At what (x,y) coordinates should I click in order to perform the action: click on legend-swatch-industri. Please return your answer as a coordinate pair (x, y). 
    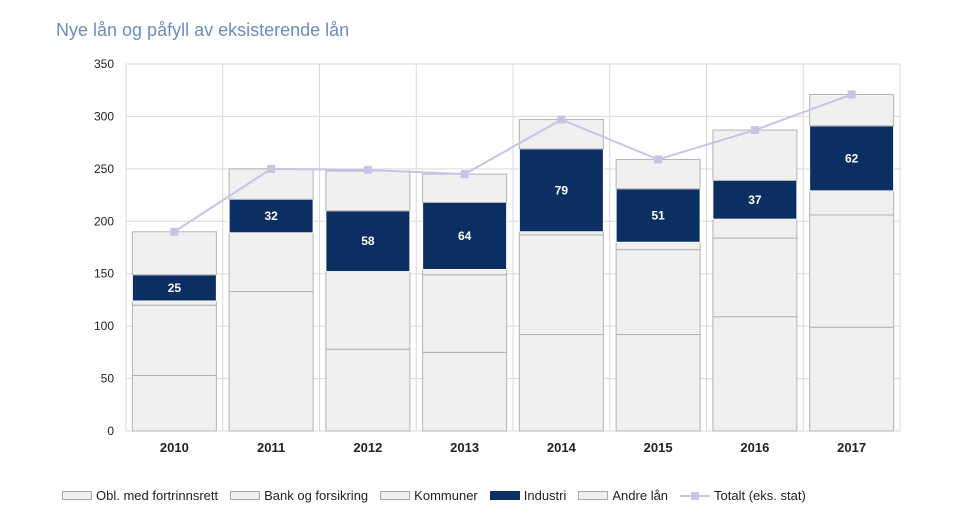
    Looking at the image, I should click on (504, 495).